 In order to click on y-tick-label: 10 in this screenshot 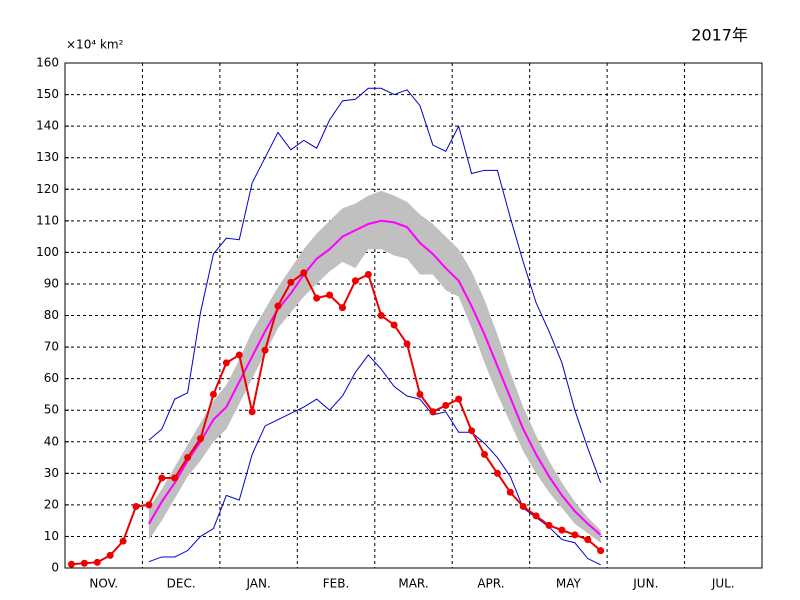, I will do `click(51, 536)`.